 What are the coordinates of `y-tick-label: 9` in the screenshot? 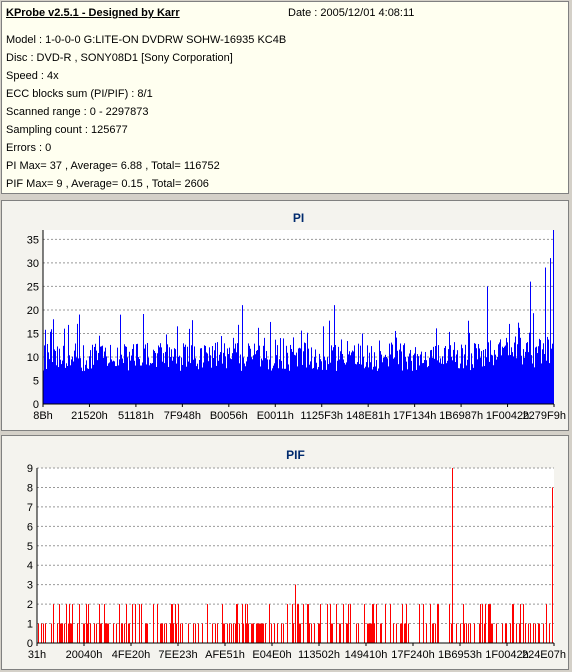 It's located at (30, 469).